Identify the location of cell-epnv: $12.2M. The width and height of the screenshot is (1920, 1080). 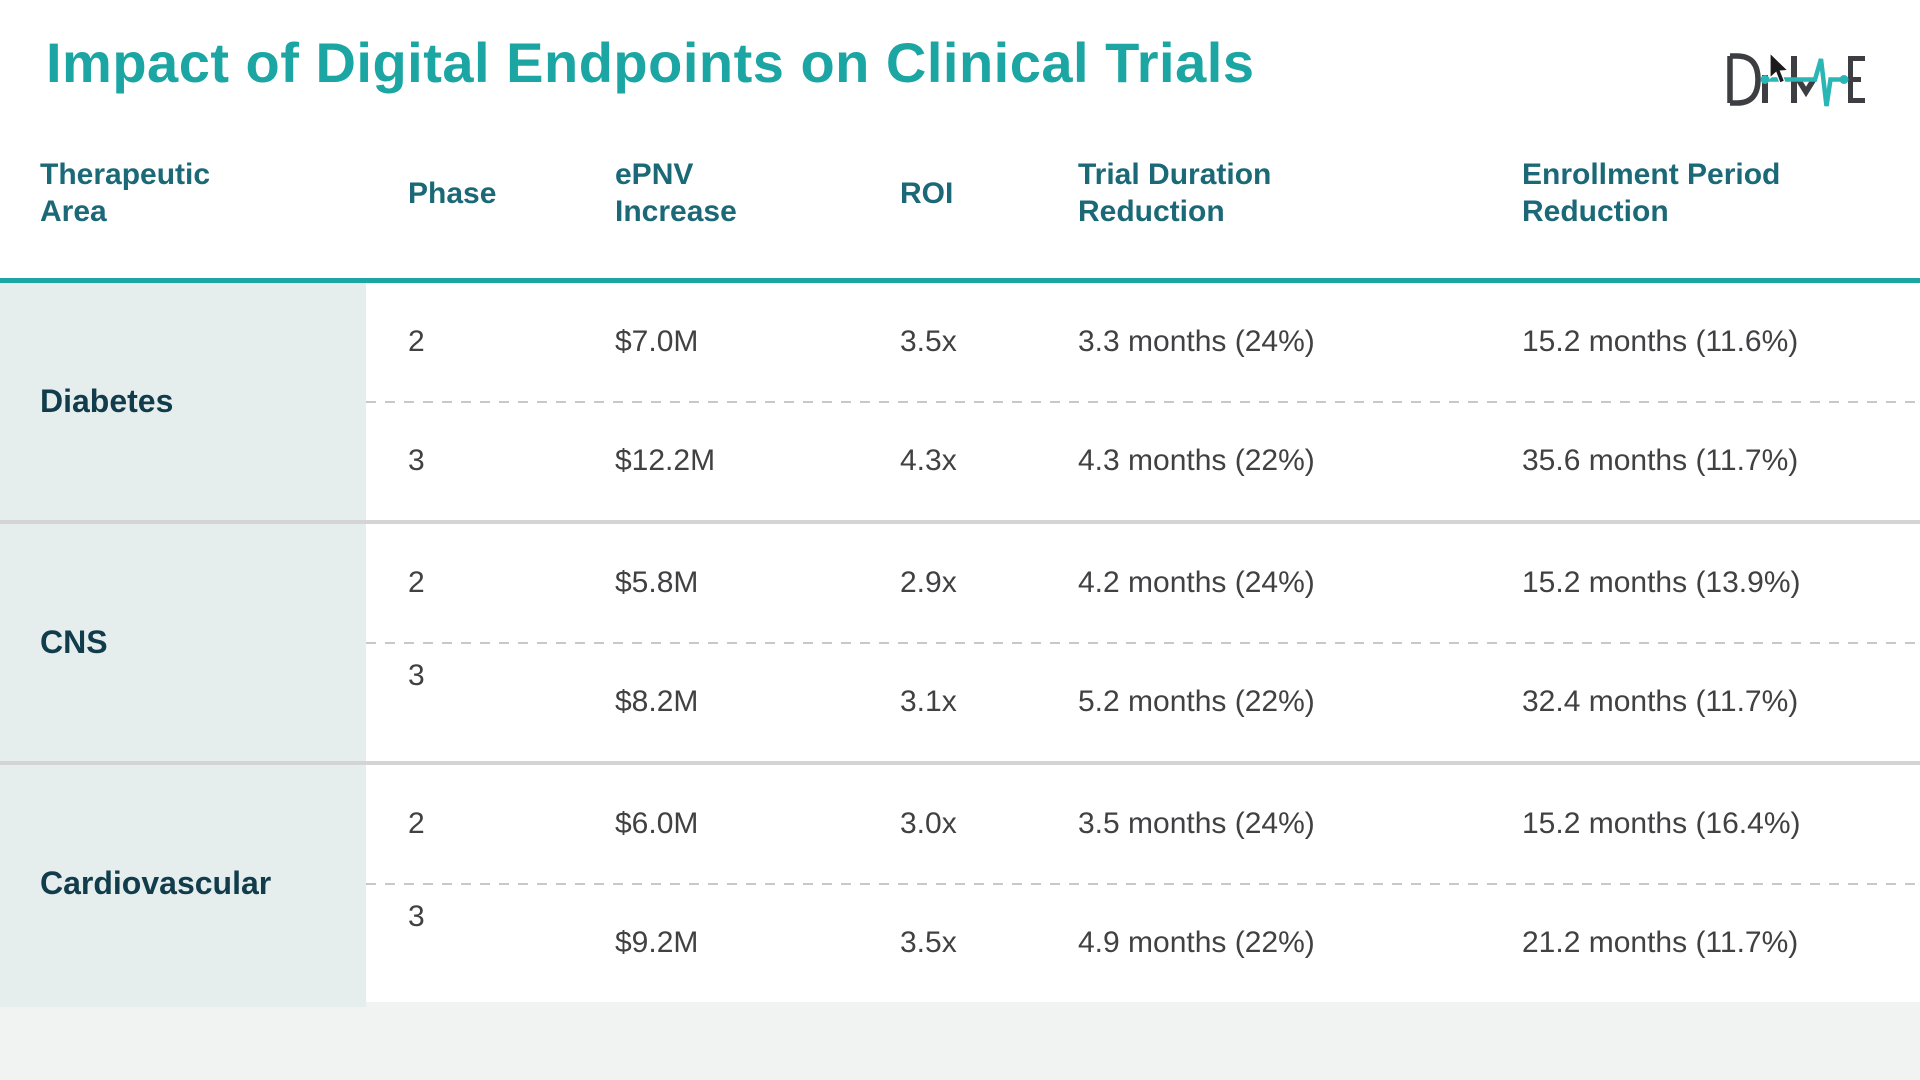
(665, 460).